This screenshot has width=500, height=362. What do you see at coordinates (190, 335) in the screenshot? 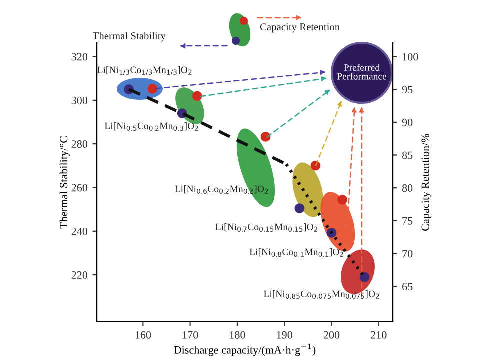
I see `x-tick-label: 170` at bounding box center [190, 335].